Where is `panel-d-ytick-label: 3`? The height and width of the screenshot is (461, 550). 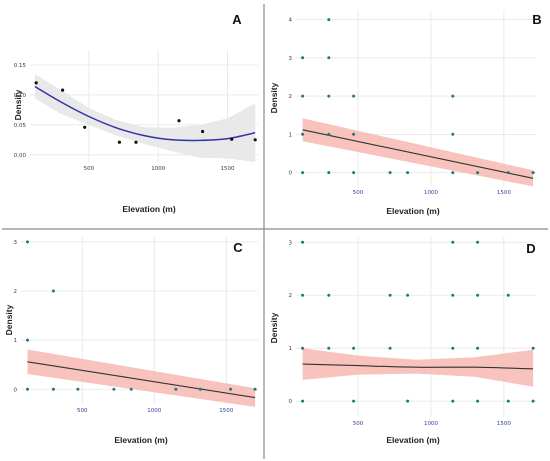
panel-d-ytick-label: 3 is located at coordinates (291, 243).